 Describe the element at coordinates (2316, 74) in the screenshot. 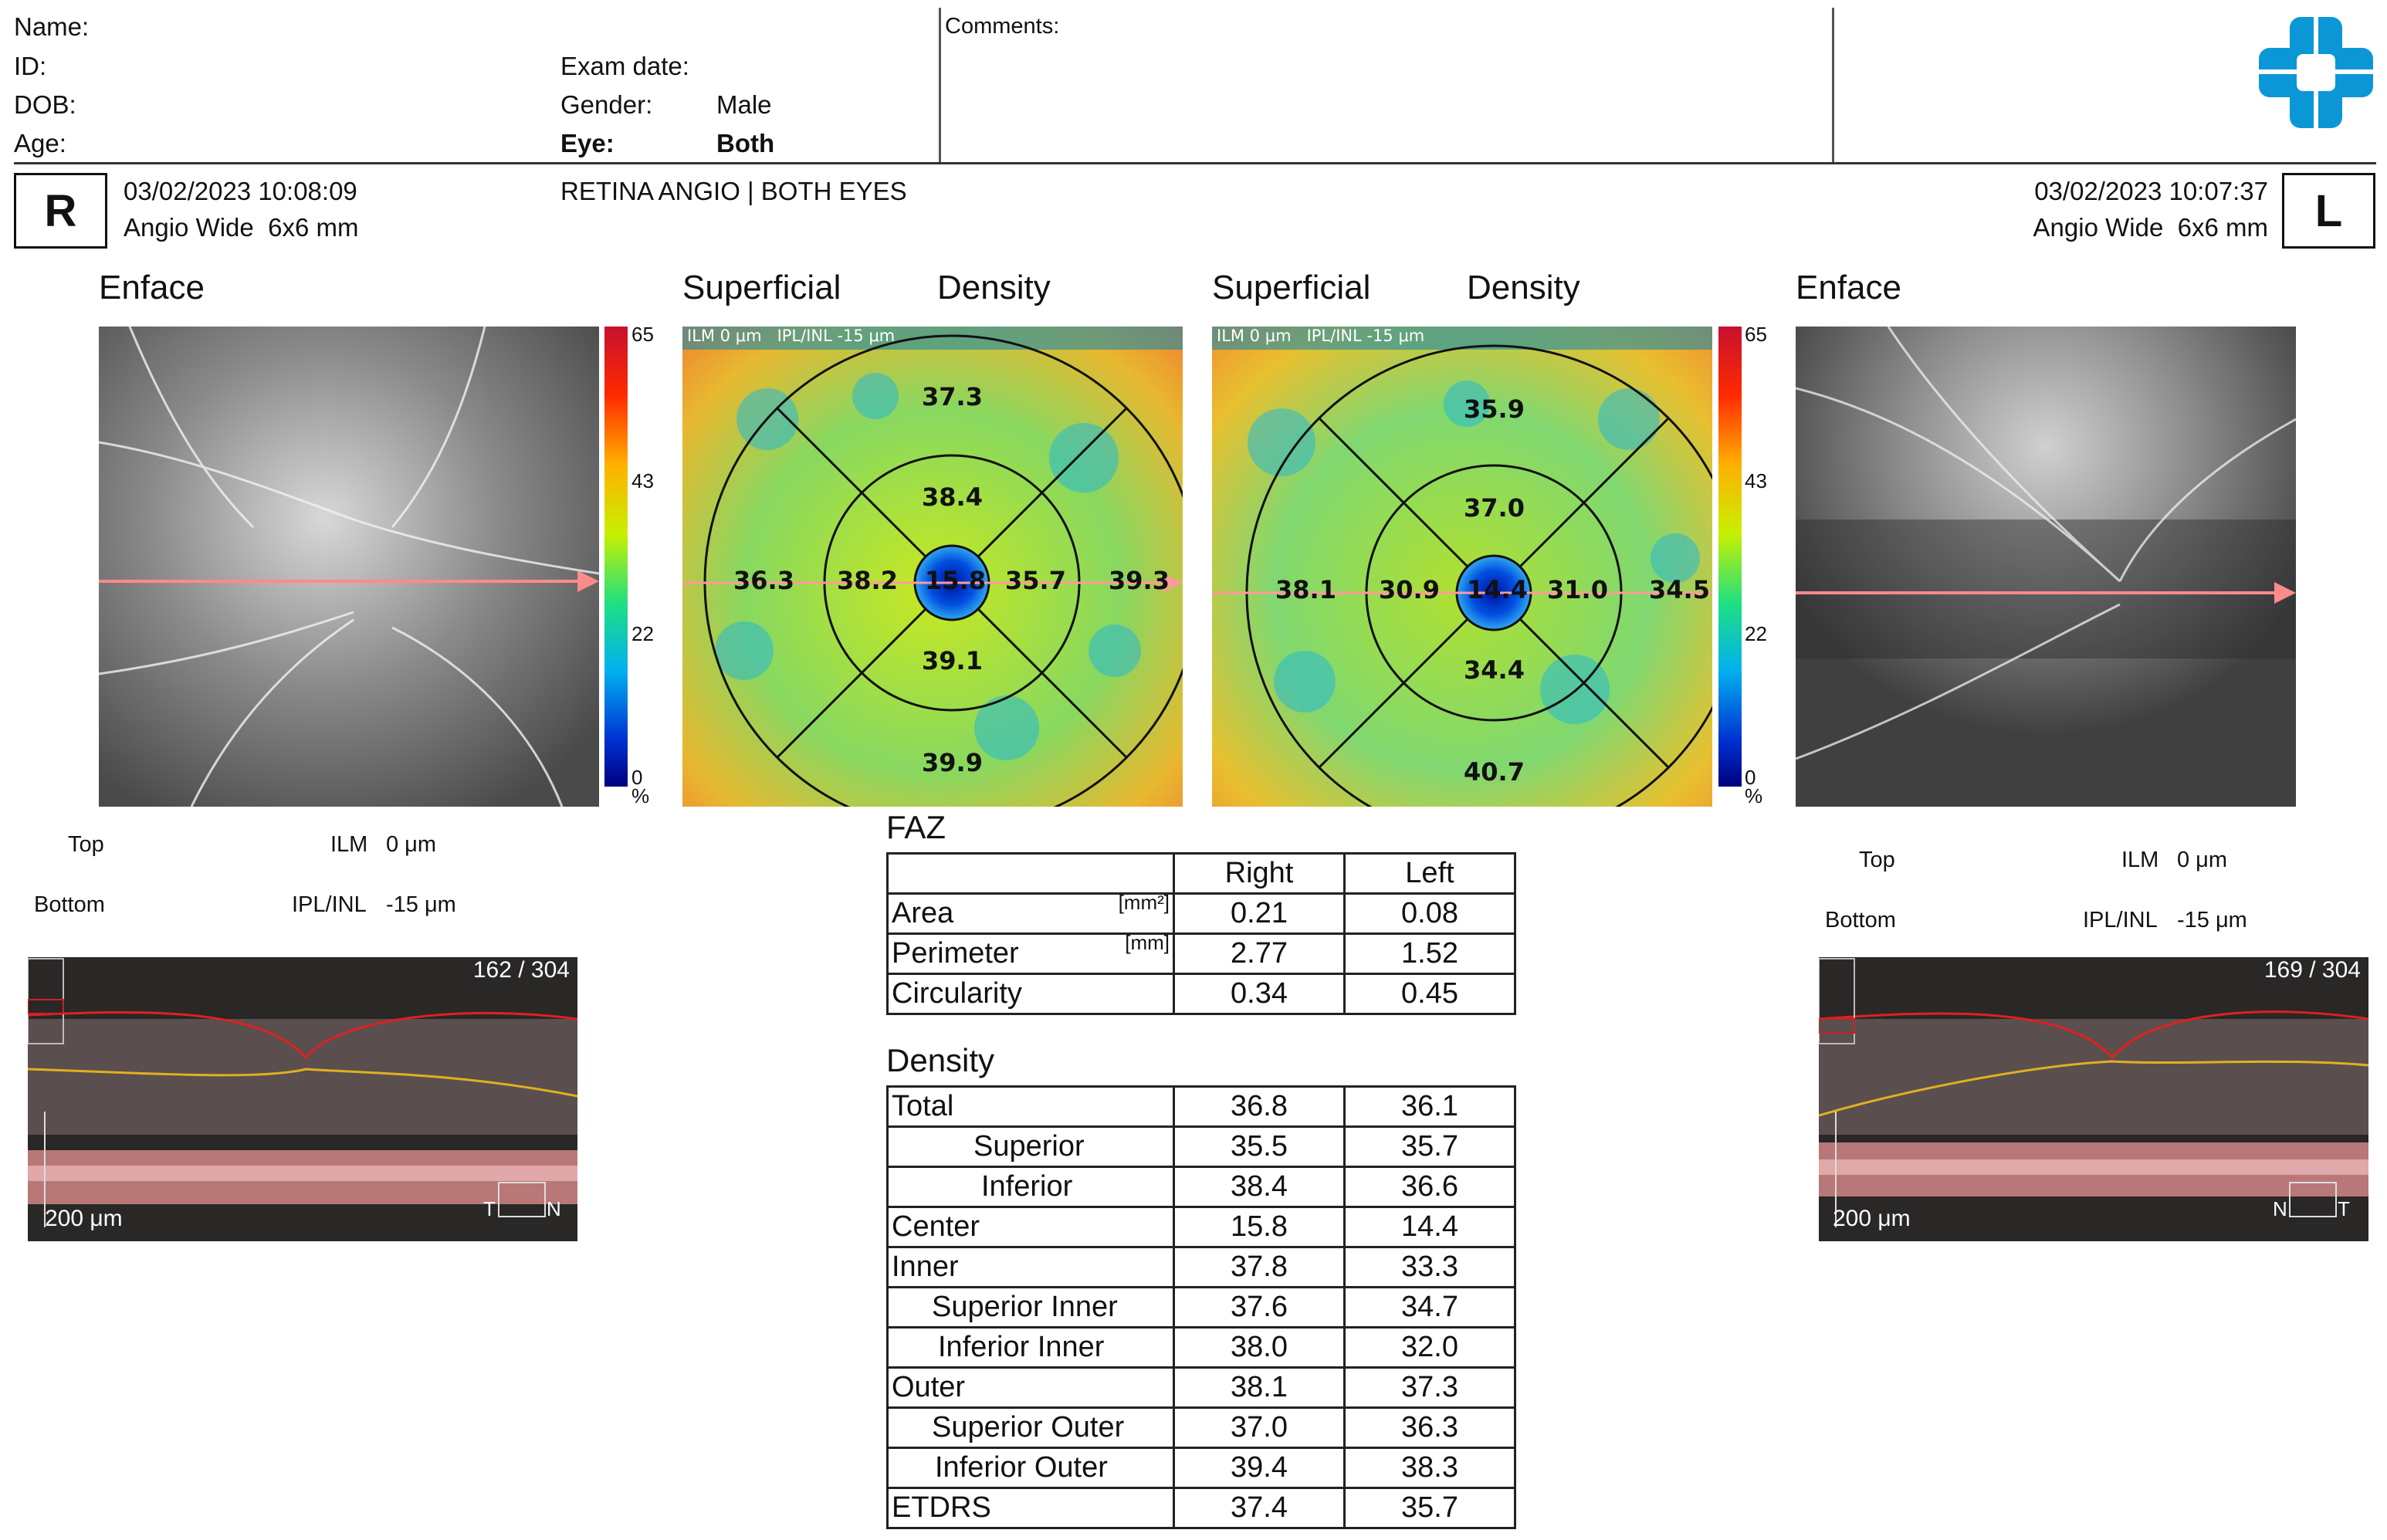

I see `cross-logo-icon` at that location.